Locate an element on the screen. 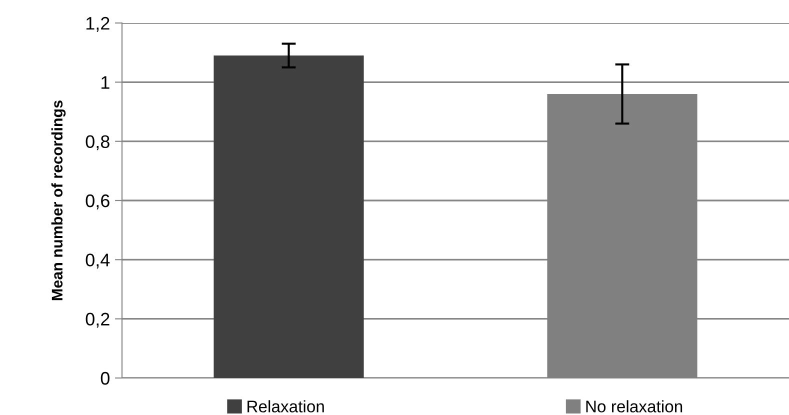 The width and height of the screenshot is (789, 415). y-tick-label: 0,4 is located at coordinates (98, 261).